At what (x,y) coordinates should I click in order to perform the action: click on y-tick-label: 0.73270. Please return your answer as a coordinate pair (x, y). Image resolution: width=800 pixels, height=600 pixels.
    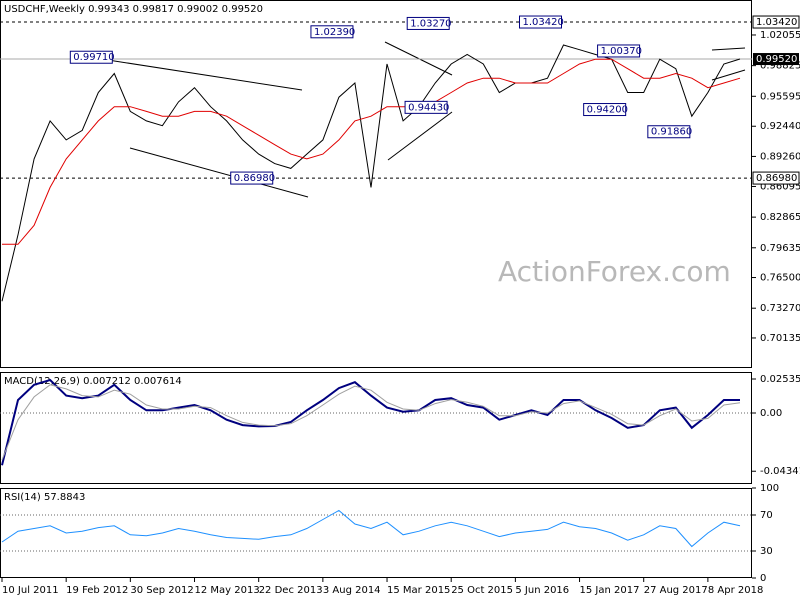
    Looking at the image, I should click on (780, 308).